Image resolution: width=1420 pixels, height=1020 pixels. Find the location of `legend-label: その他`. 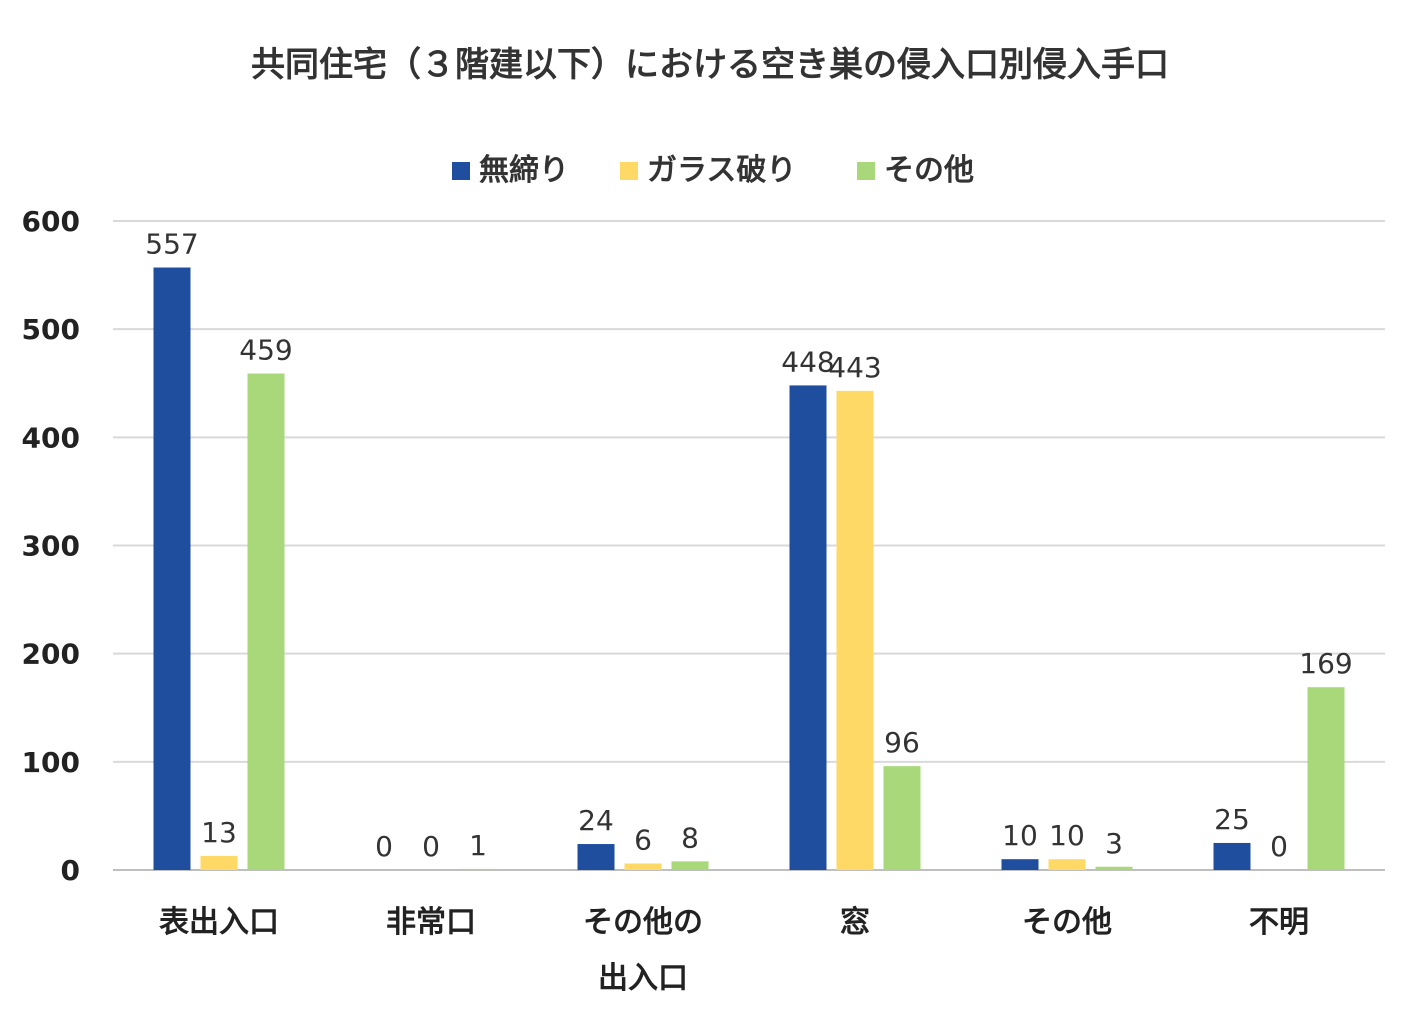

legend-label: その他 is located at coordinates (929, 170).